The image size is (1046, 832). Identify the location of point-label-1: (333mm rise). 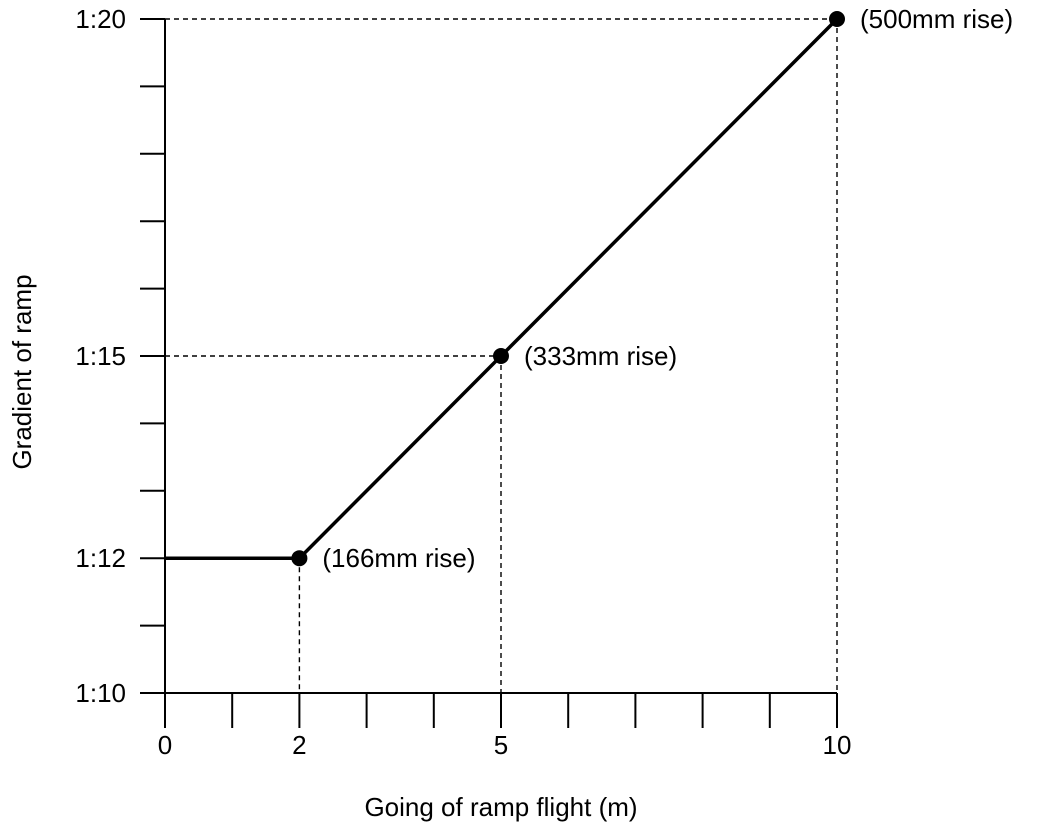
(600, 356).